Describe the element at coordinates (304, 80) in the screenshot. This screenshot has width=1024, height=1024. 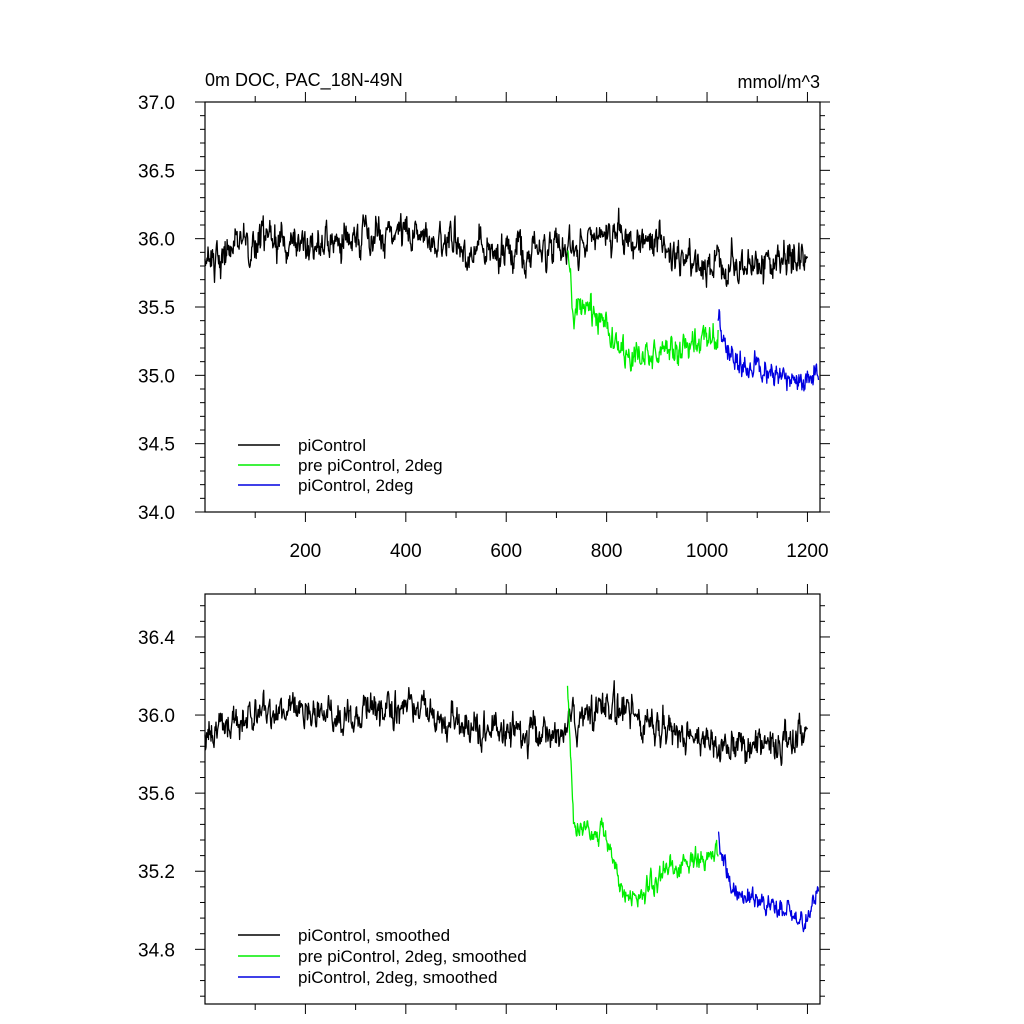
I see `chart-title: 0m DOC, PAC_18N-49N` at that location.